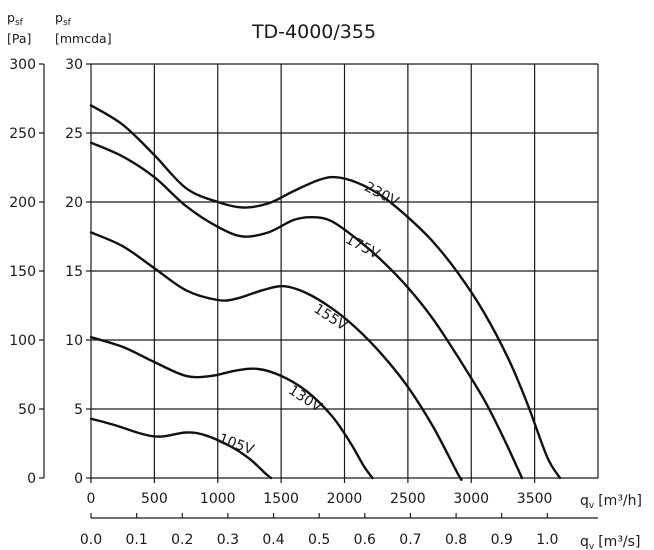 Image resolution: width=654 pixels, height=550 pixels. Describe the element at coordinates (410, 540) in the screenshot. I see `x2-tick-label: 0.7` at that location.